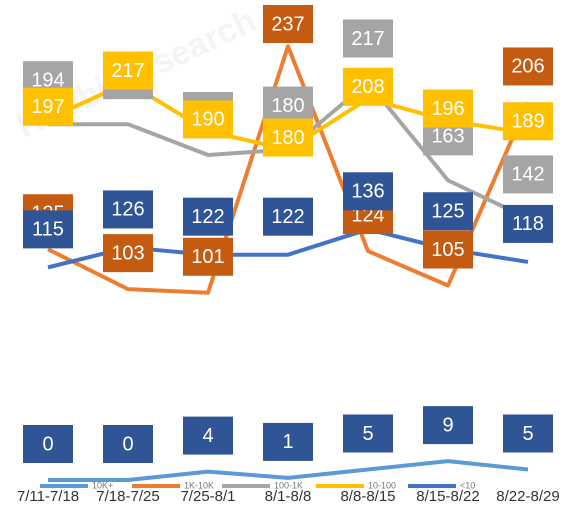 The image size is (568, 510). I want to click on label-text: 126, so click(127, 210).